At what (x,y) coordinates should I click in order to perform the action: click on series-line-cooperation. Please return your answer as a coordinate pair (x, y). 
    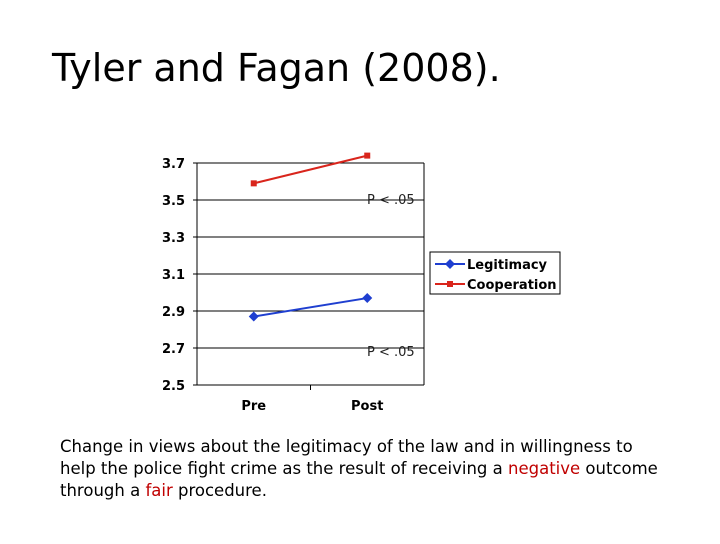
    Looking at the image, I should click on (310, 169).